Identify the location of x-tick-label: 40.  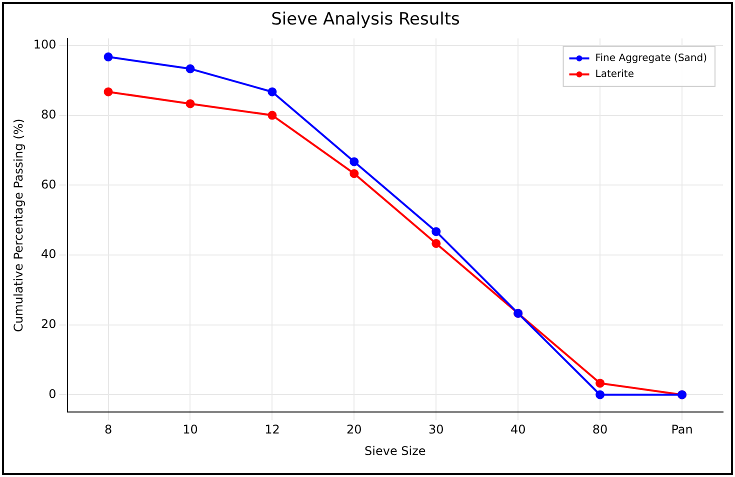
(518, 429).